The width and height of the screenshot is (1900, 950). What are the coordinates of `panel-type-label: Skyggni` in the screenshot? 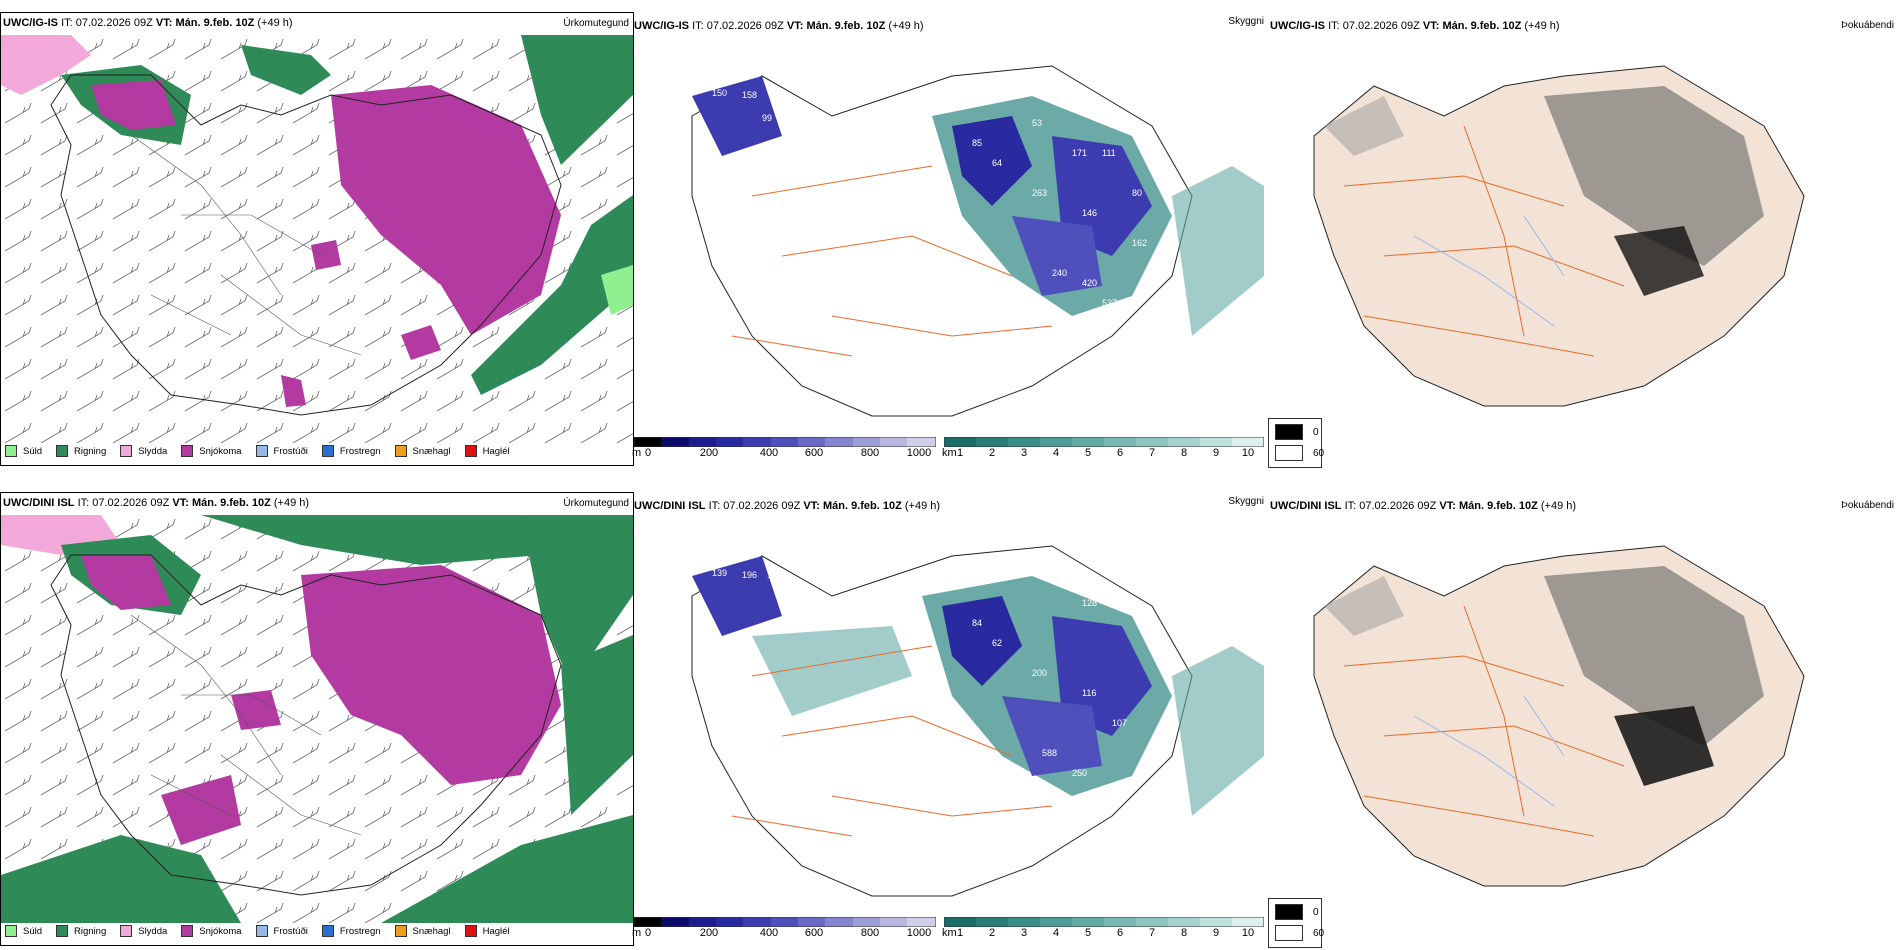 It's located at (1246, 21).